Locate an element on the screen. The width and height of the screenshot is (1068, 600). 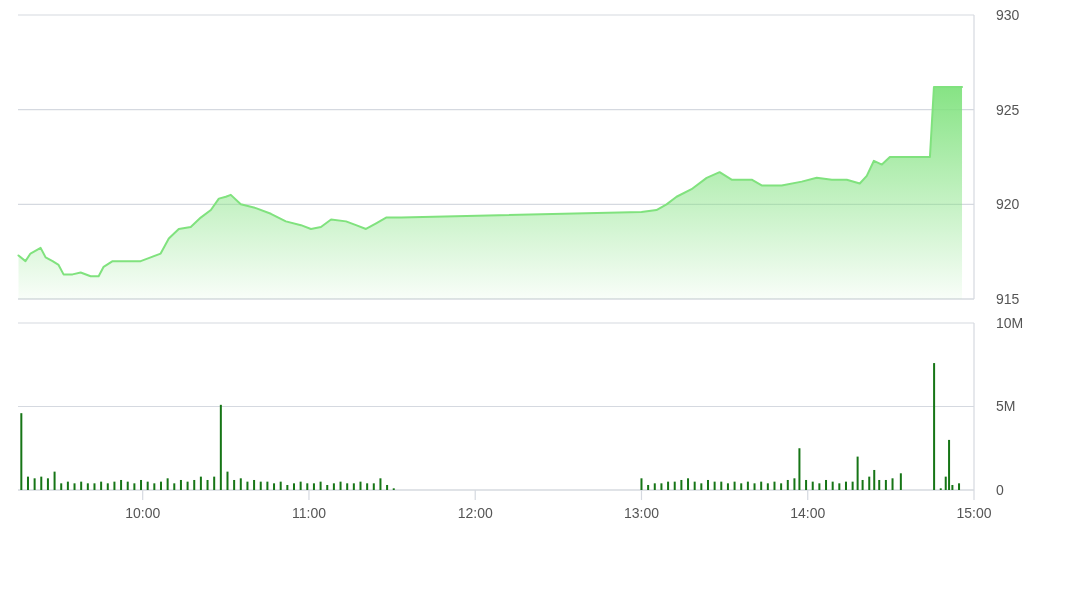
y-tick-label: 930 is located at coordinates (1008, 14).